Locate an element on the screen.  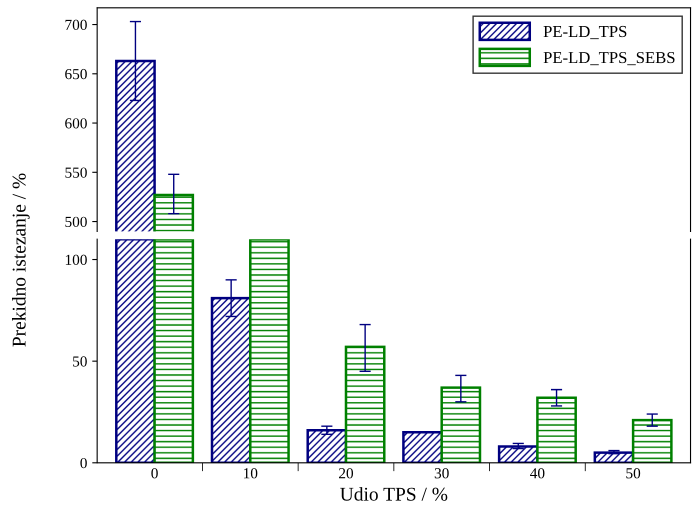
y-tick-label: 100 is located at coordinates (76, 259).